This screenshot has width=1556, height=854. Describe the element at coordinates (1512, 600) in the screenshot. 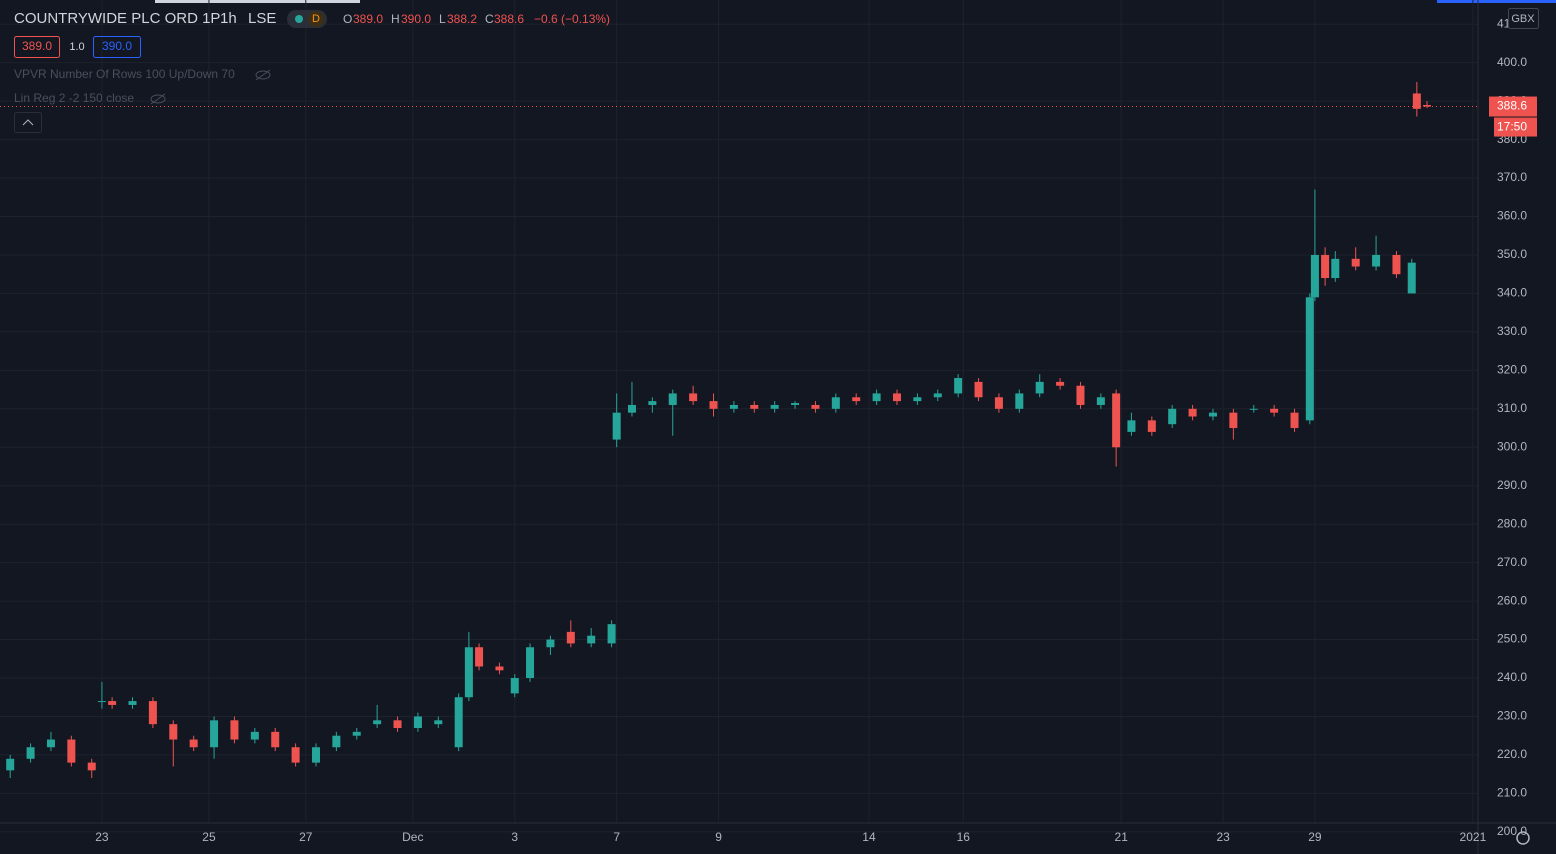

I see `y-tick-label: 260.0` at that location.